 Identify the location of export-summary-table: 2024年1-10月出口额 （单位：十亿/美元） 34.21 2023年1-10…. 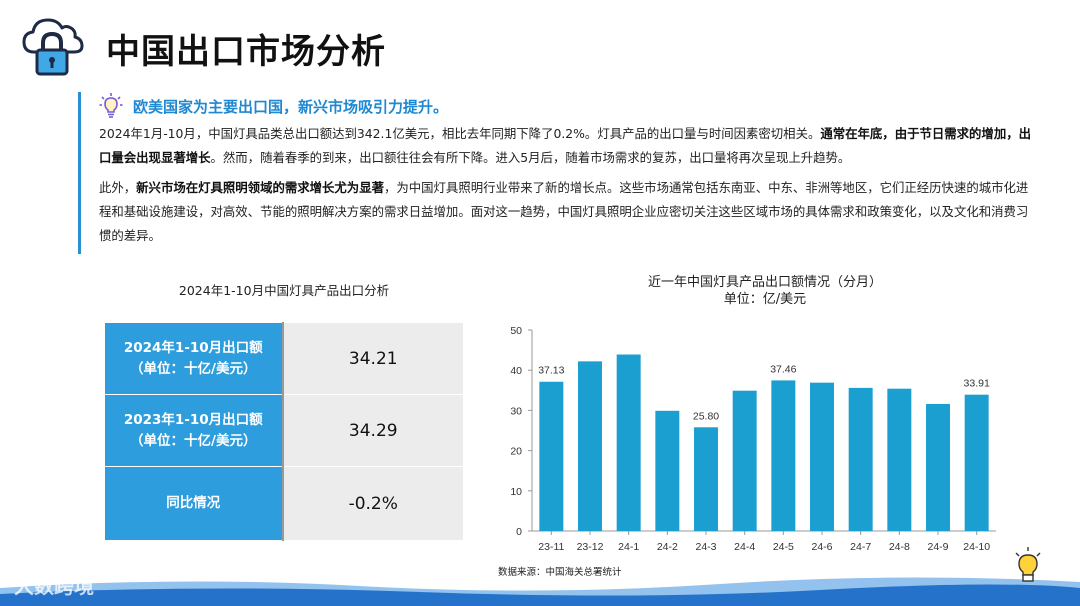
(284, 431).